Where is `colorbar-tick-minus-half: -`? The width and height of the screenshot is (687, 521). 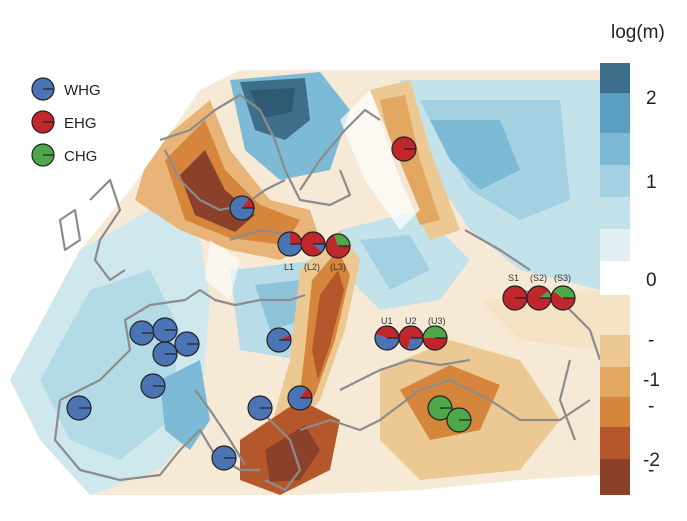
colorbar-tick-minus-half: - is located at coordinates (651, 340).